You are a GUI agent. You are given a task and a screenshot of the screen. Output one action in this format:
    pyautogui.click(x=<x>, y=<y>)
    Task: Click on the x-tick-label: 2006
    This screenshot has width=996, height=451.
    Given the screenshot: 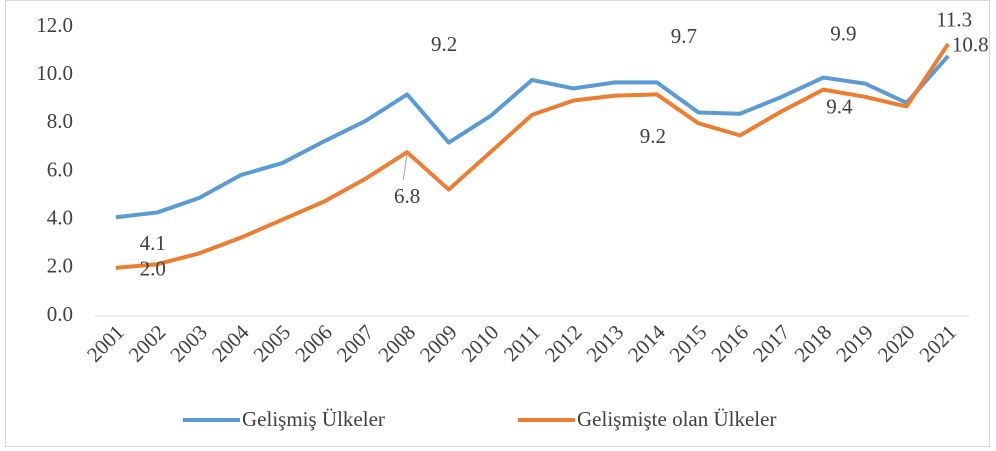 What is the action you would take?
    pyautogui.click(x=313, y=343)
    